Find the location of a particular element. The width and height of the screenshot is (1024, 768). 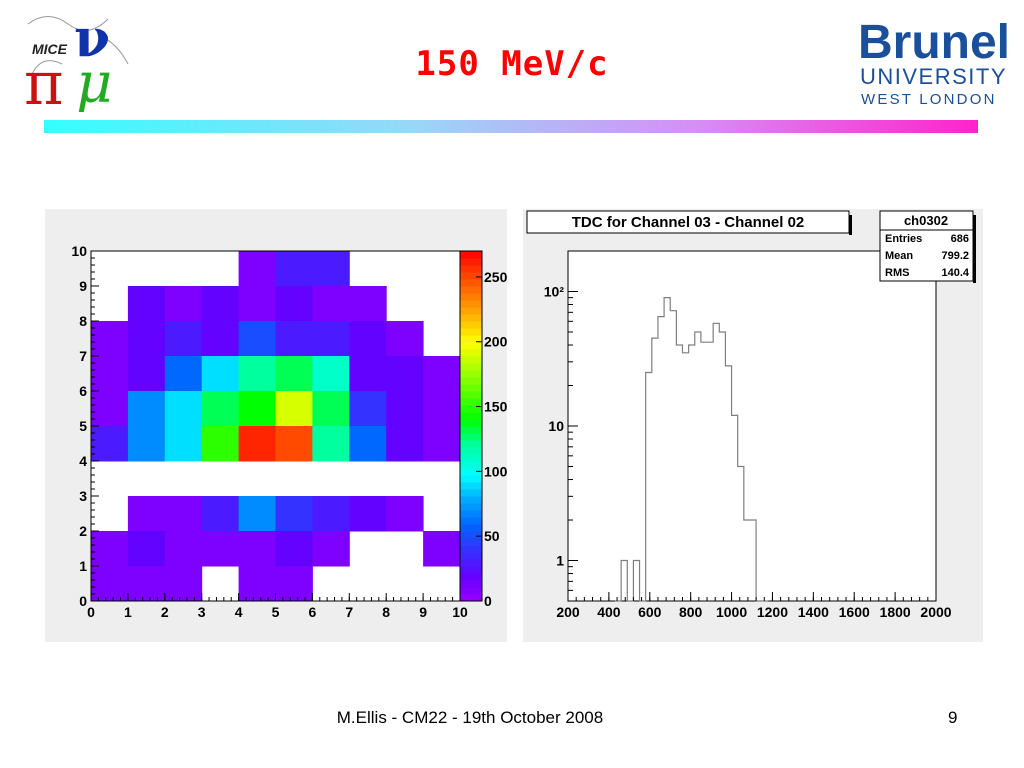

stats-box-name: ch0302 is located at coordinates (926, 220).